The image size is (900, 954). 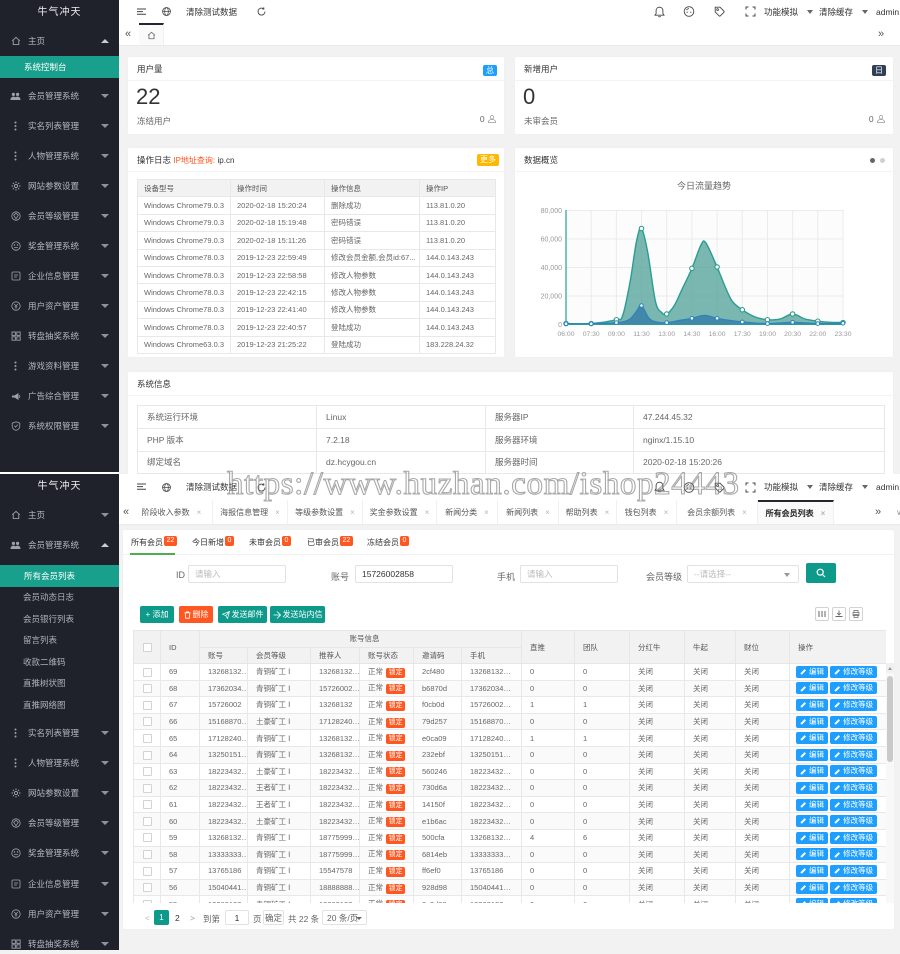 What do you see at coordinates (565, 334) in the screenshot?
I see `svg-text: 06:00` at bounding box center [565, 334].